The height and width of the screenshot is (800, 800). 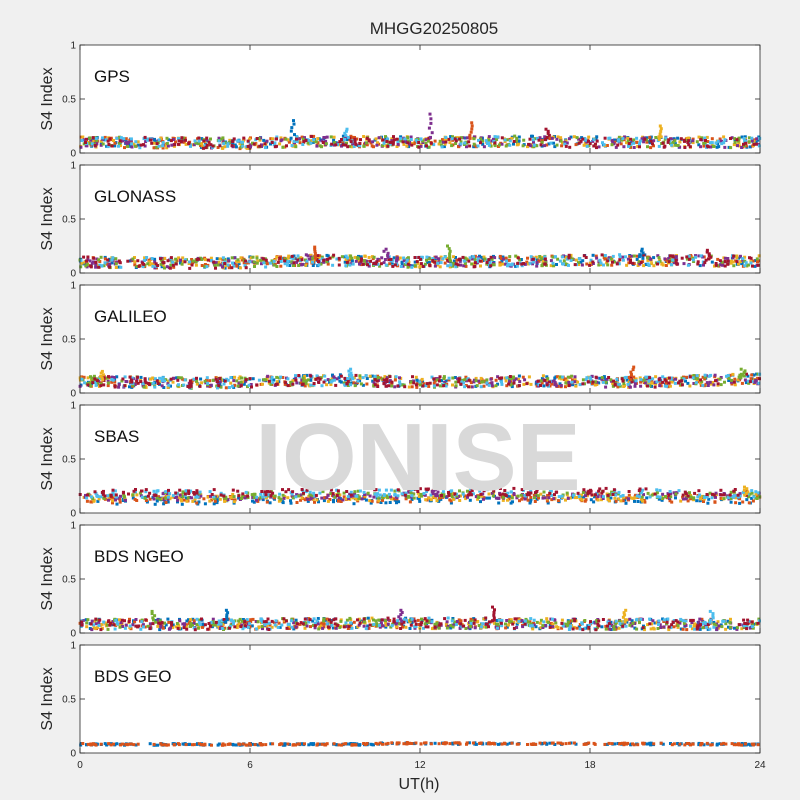 I want to click on scatter-points, so click(x=419, y=257).